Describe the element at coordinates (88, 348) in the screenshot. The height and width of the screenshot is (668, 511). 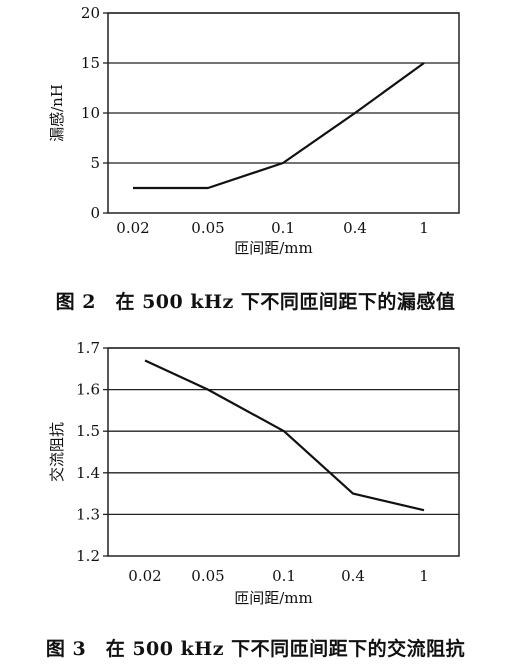
I see `y-tick-label: 1.7` at that location.